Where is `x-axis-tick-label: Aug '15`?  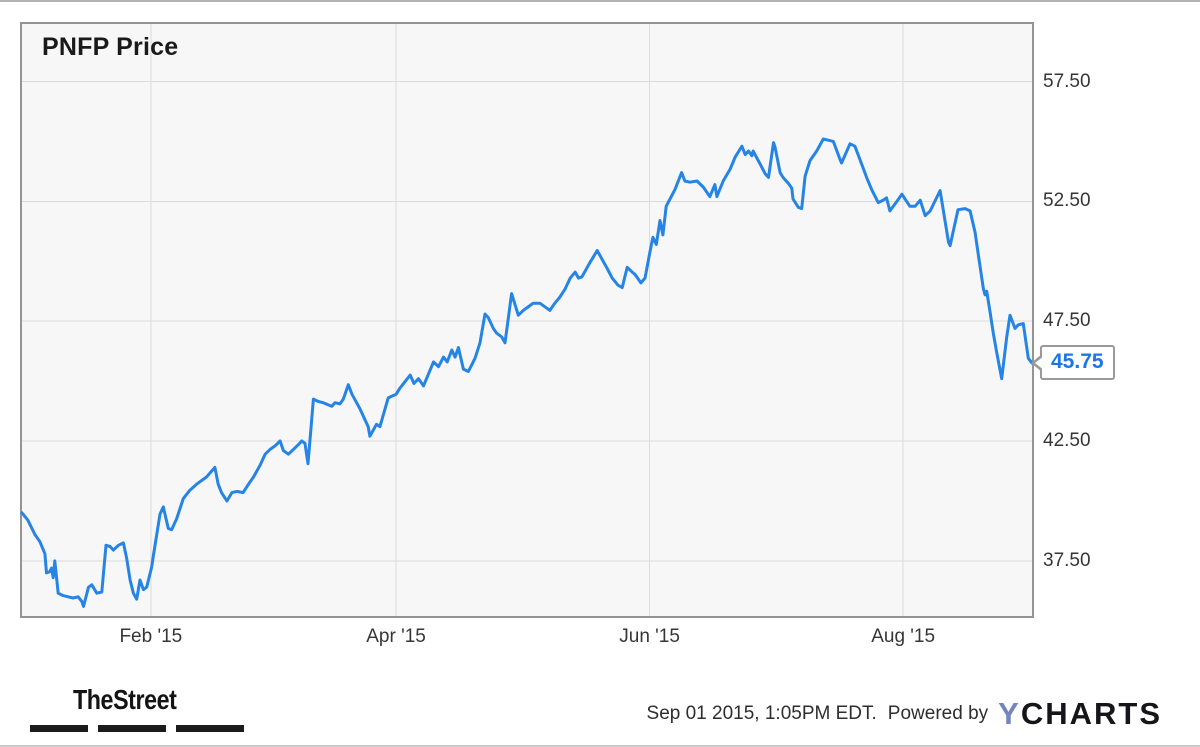 x-axis-tick-label: Aug '15 is located at coordinates (903, 636).